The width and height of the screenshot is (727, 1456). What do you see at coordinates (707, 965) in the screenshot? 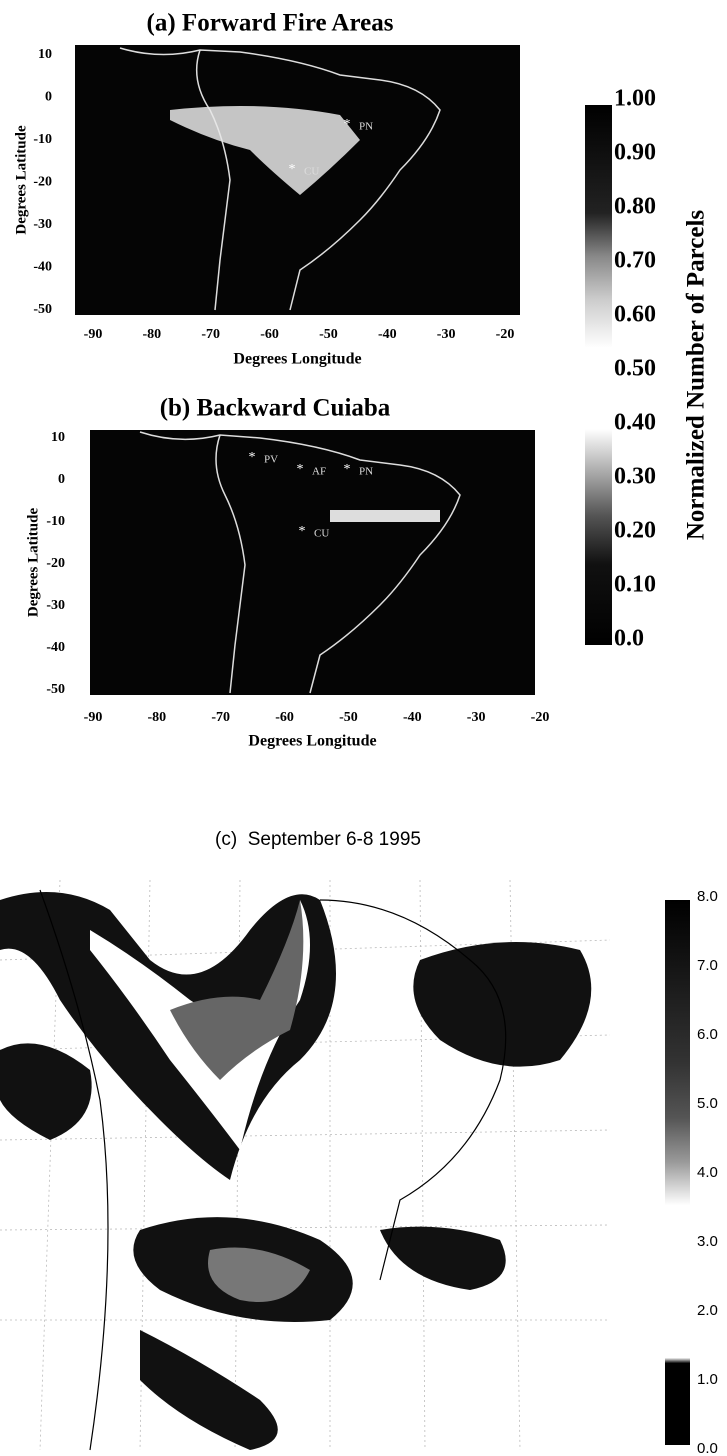
I see `colorbar-tick-label: 7.0` at bounding box center [707, 965].